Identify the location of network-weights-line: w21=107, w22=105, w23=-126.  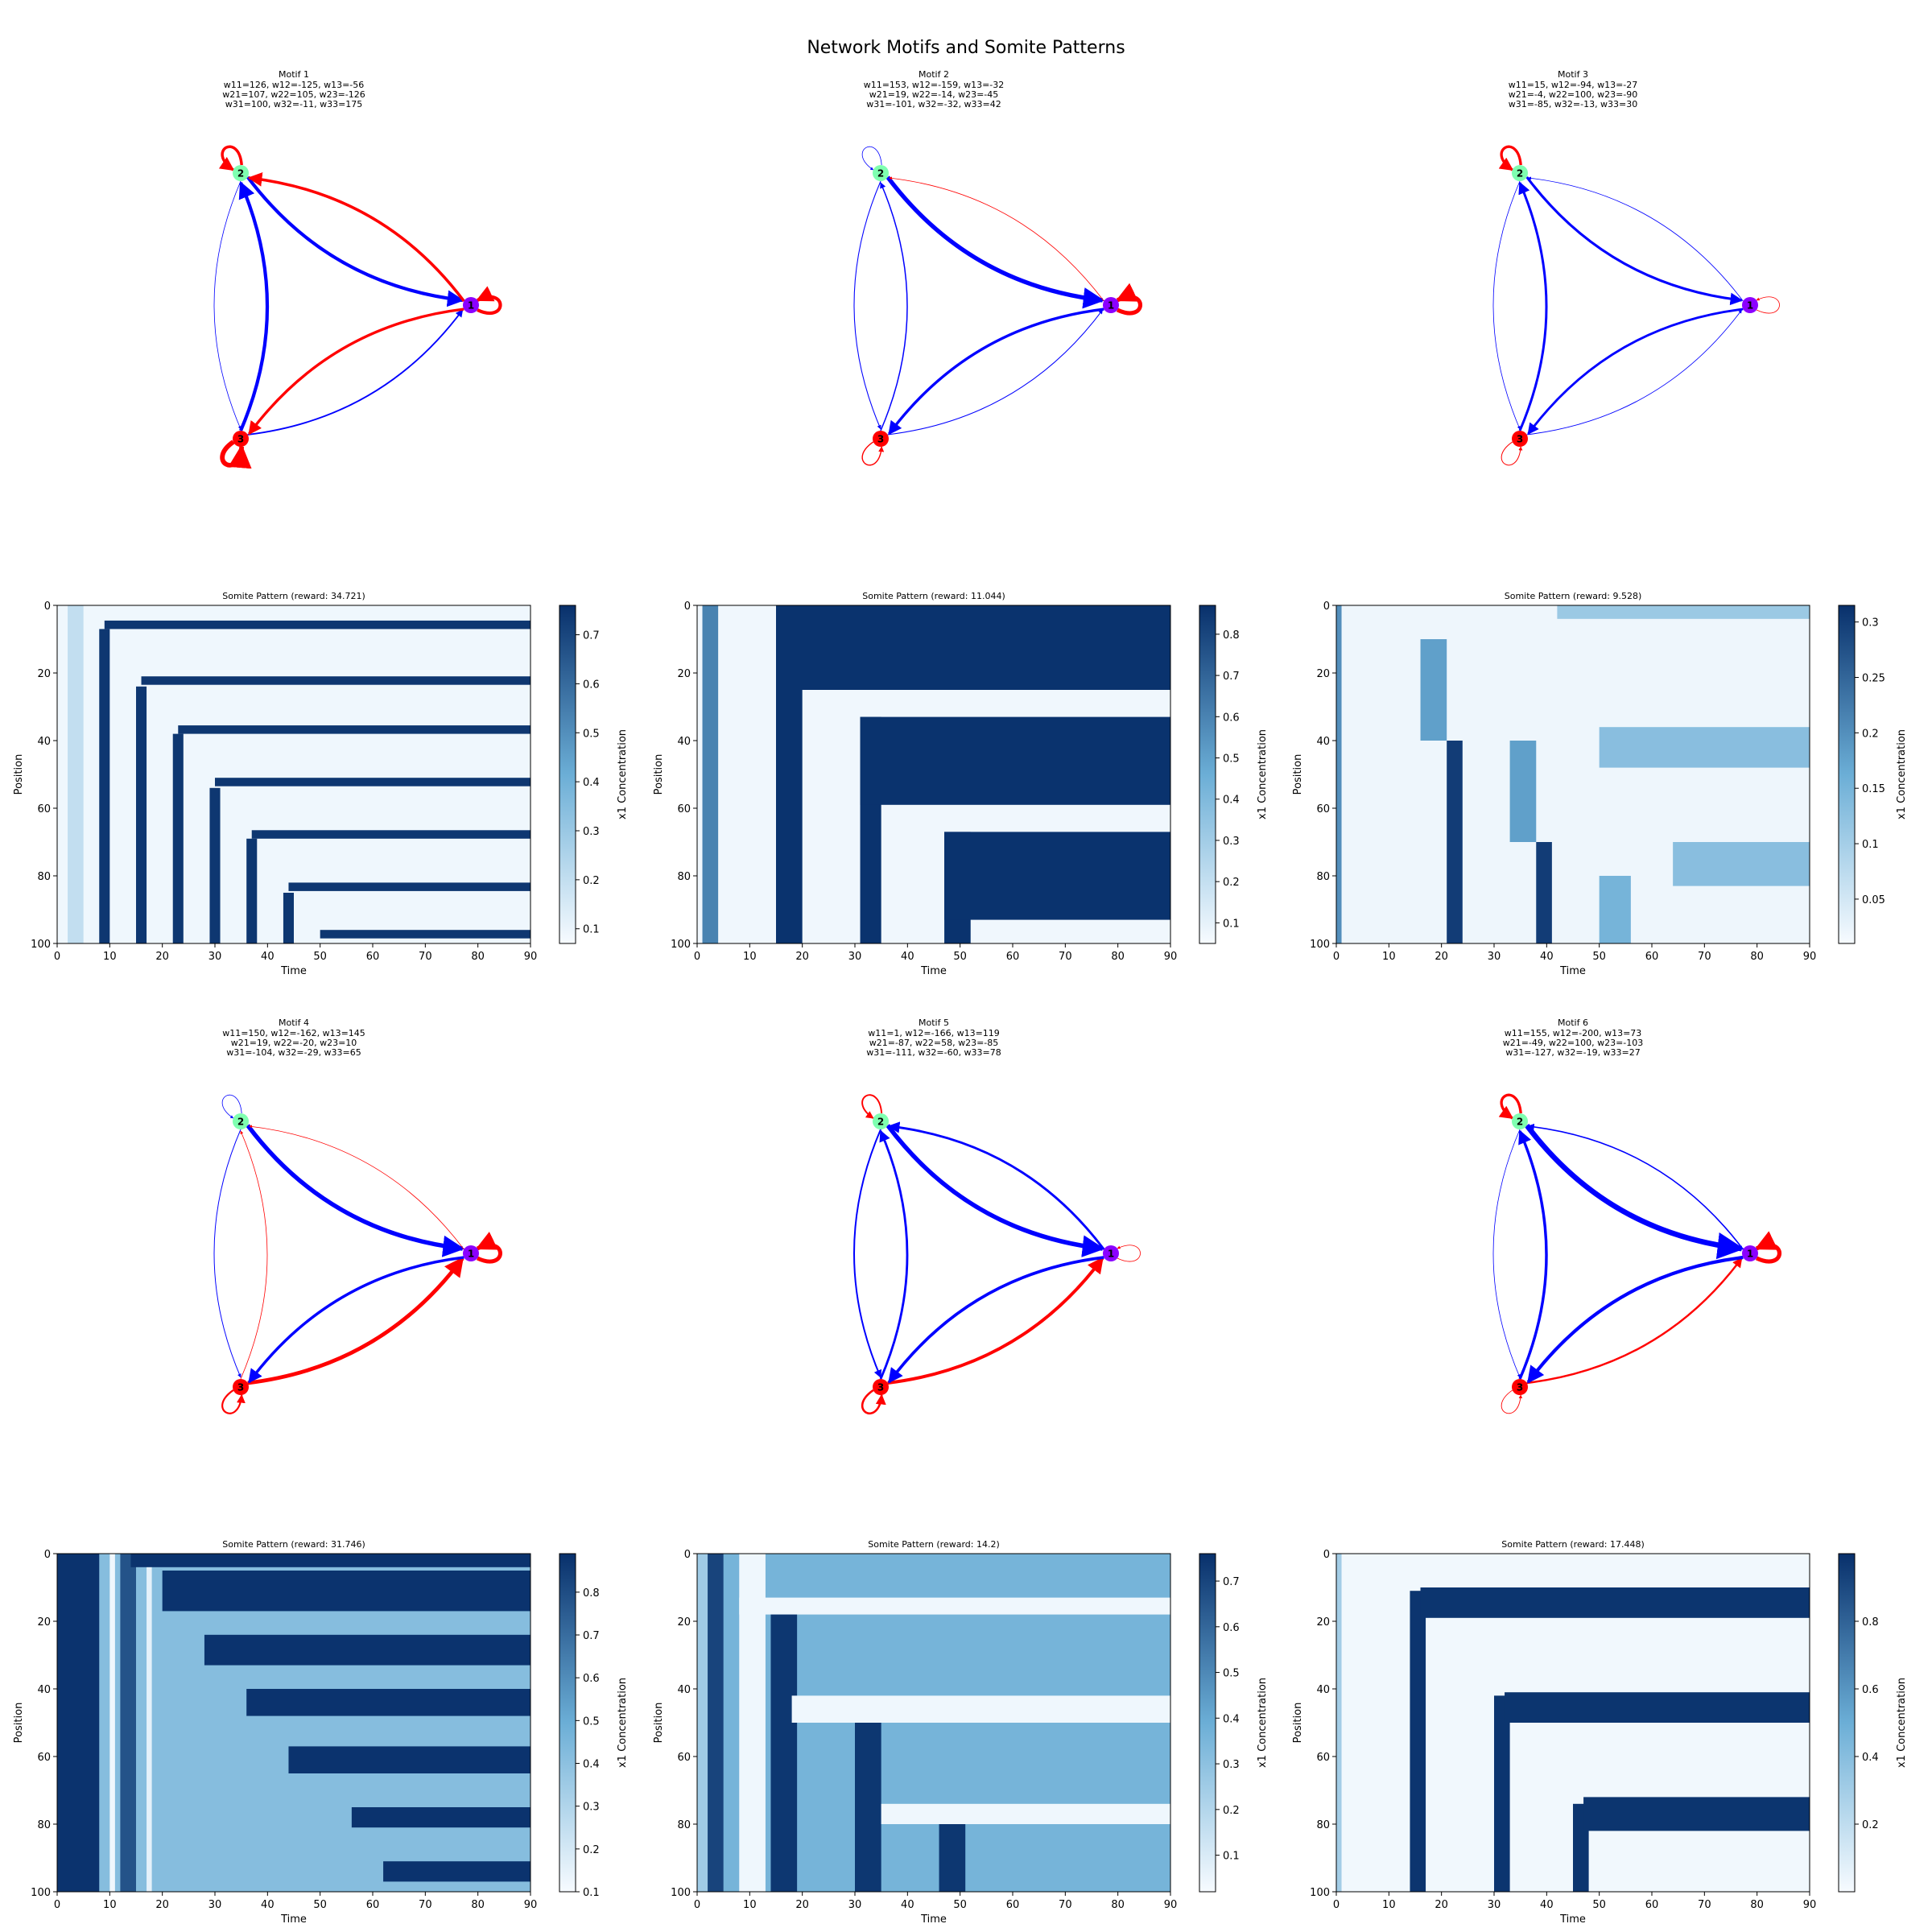
(293, 94).